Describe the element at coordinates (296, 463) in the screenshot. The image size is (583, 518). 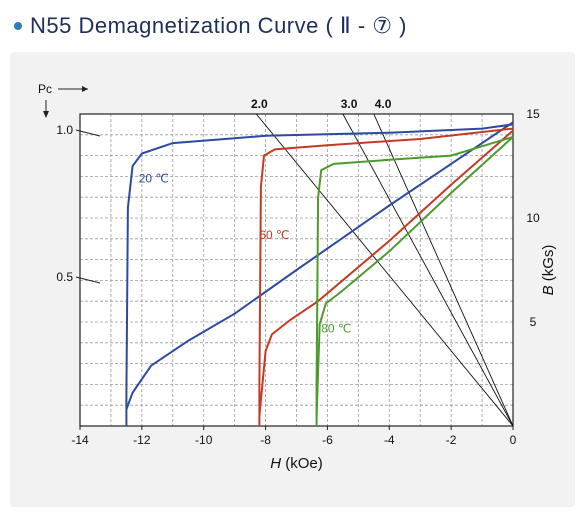
I see `x-axis-title: H (kOe)` at that location.